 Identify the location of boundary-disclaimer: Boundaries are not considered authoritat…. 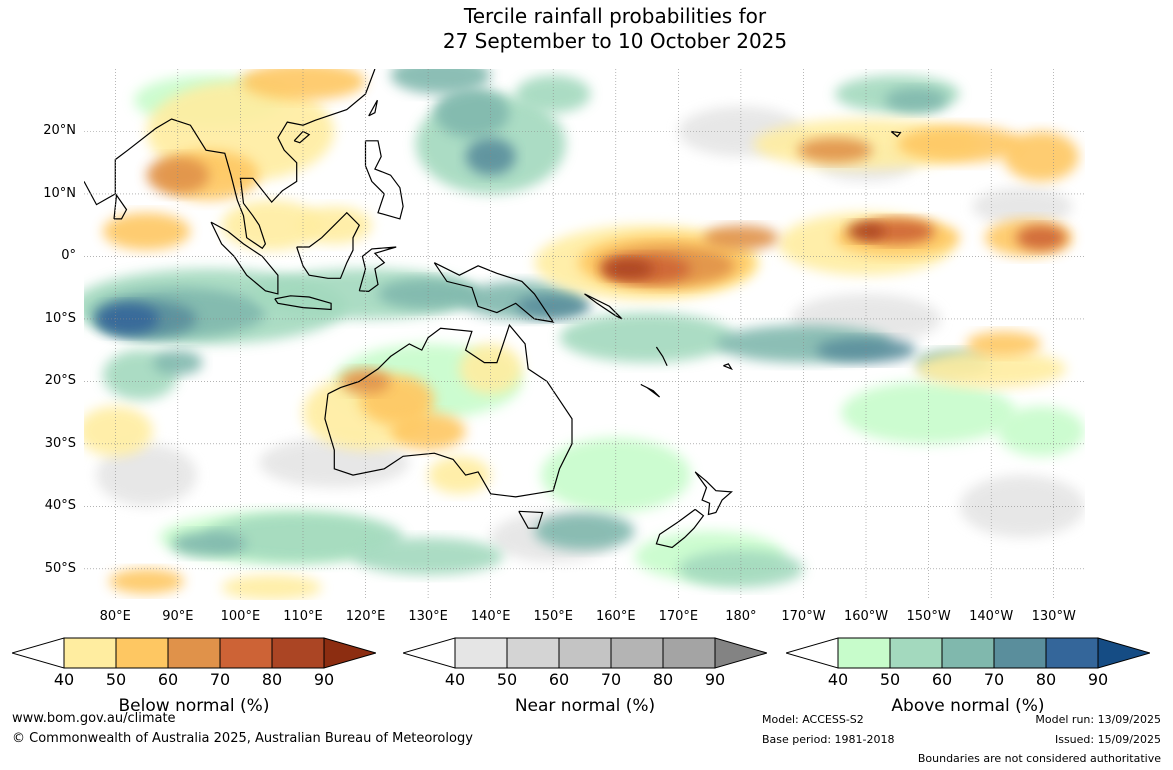
(1039, 758).